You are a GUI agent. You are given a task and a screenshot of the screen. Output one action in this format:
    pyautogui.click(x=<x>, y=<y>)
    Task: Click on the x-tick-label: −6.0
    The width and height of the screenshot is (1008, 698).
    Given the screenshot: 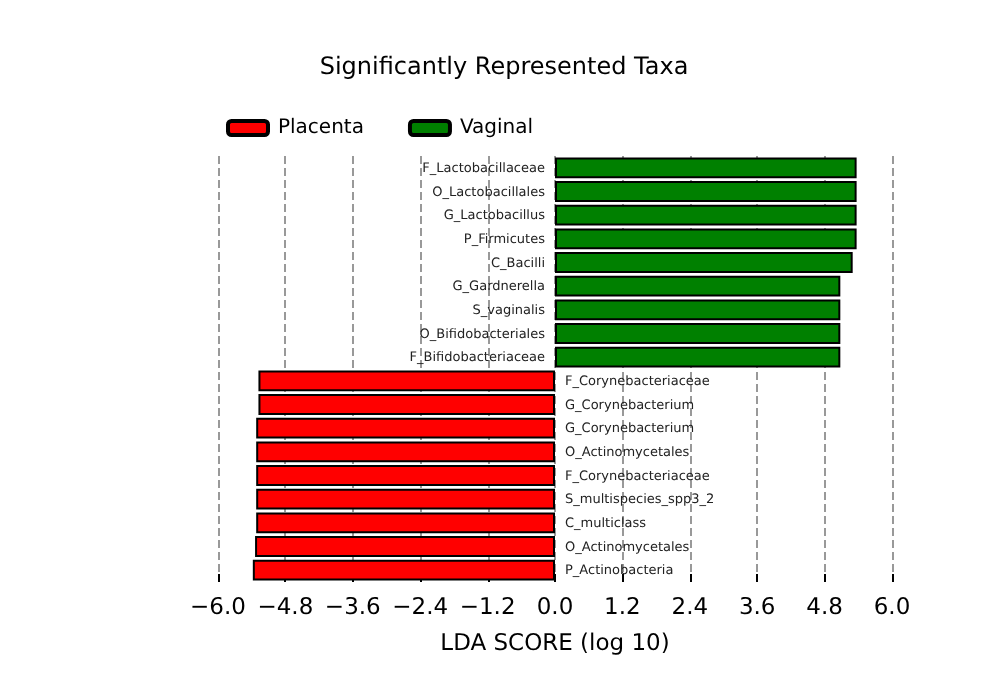 What is the action you would take?
    pyautogui.click(x=218, y=606)
    